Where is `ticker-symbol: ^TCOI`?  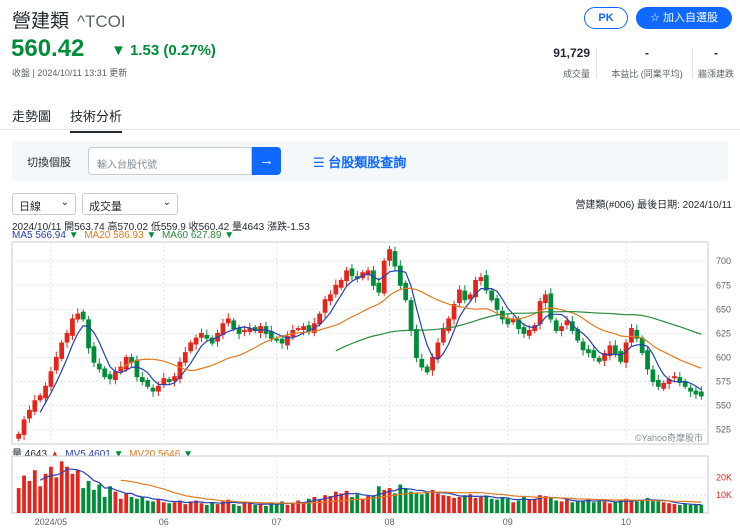 ticker-symbol: ^TCOI is located at coordinates (101, 21).